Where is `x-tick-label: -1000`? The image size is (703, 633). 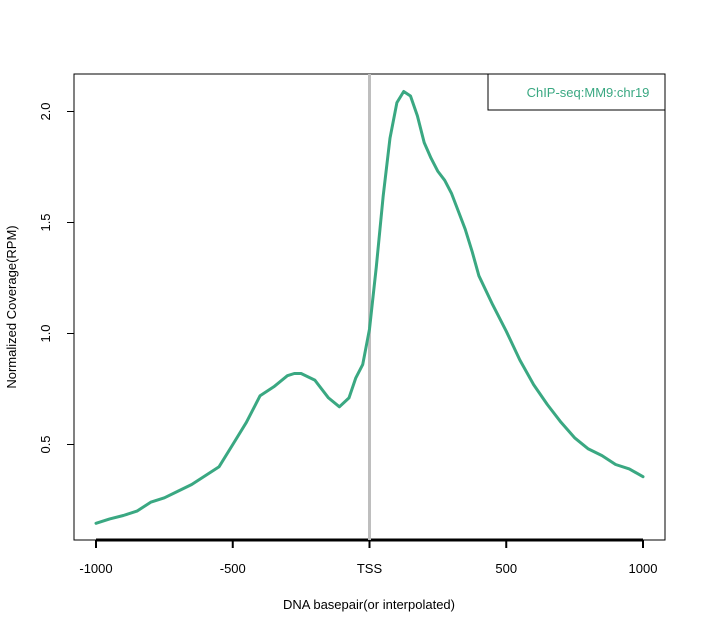
x-tick-label: -1000 is located at coordinates (95, 568).